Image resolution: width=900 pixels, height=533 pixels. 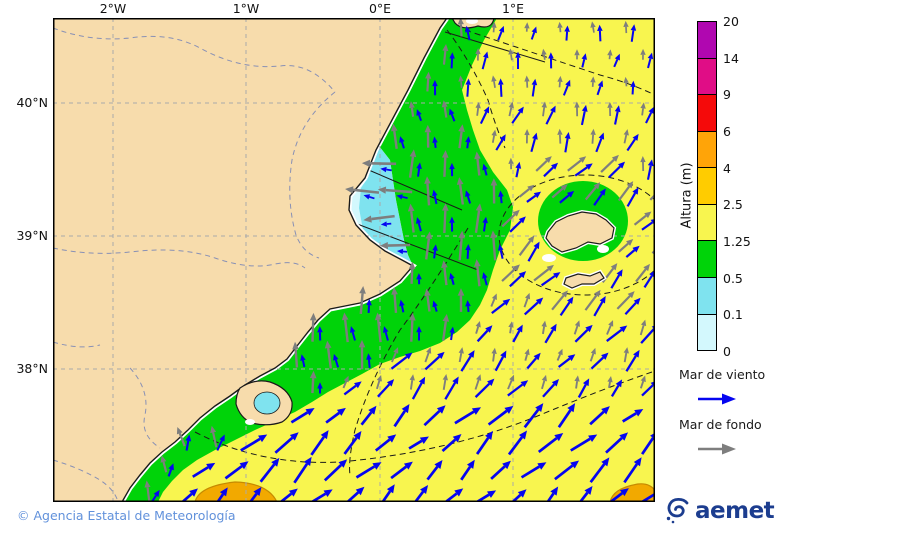 What do you see at coordinates (32, 102) in the screenshot?
I see `y-tick-label: 40°N` at bounding box center [32, 102].